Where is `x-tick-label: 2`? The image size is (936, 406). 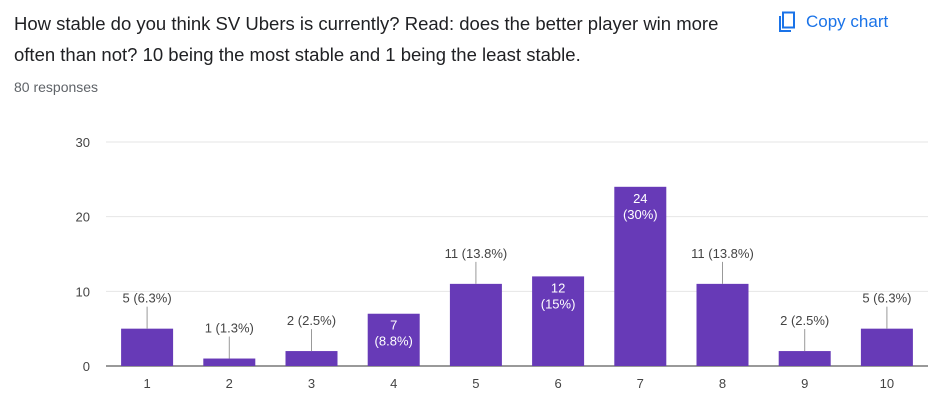 x-tick-label: 2 is located at coordinates (229, 383).